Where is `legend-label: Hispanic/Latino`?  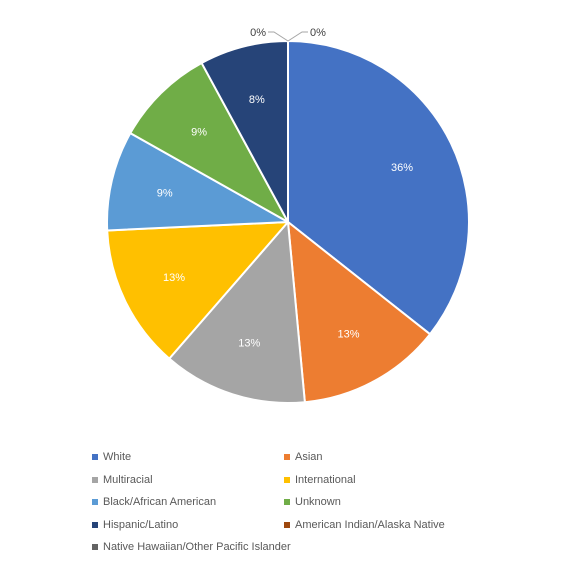
legend-label: Hispanic/Latino is located at coordinates (141, 524).